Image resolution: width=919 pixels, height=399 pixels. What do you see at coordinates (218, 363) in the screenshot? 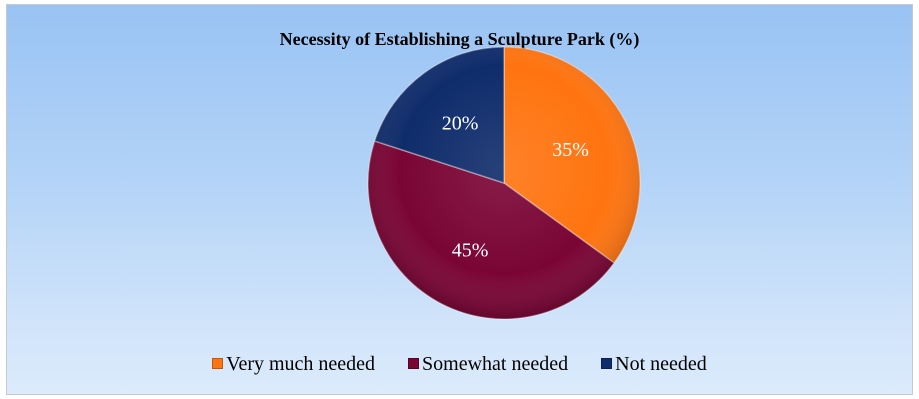
I see `legend-swatch-very-much-needed` at bounding box center [218, 363].